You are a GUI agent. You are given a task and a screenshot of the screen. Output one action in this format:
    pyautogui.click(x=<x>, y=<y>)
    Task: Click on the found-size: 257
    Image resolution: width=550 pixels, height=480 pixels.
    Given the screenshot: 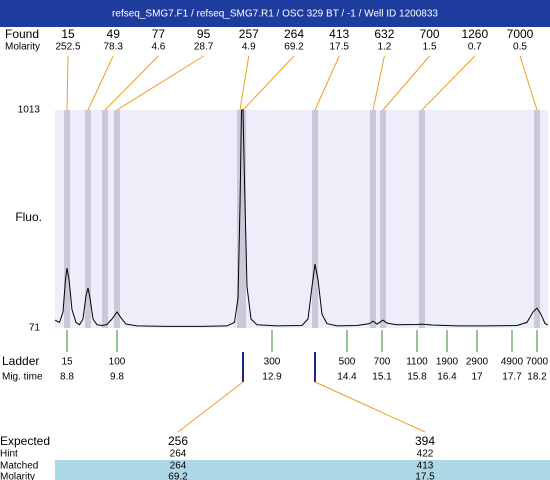 What is the action you would take?
    pyautogui.click(x=249, y=34)
    